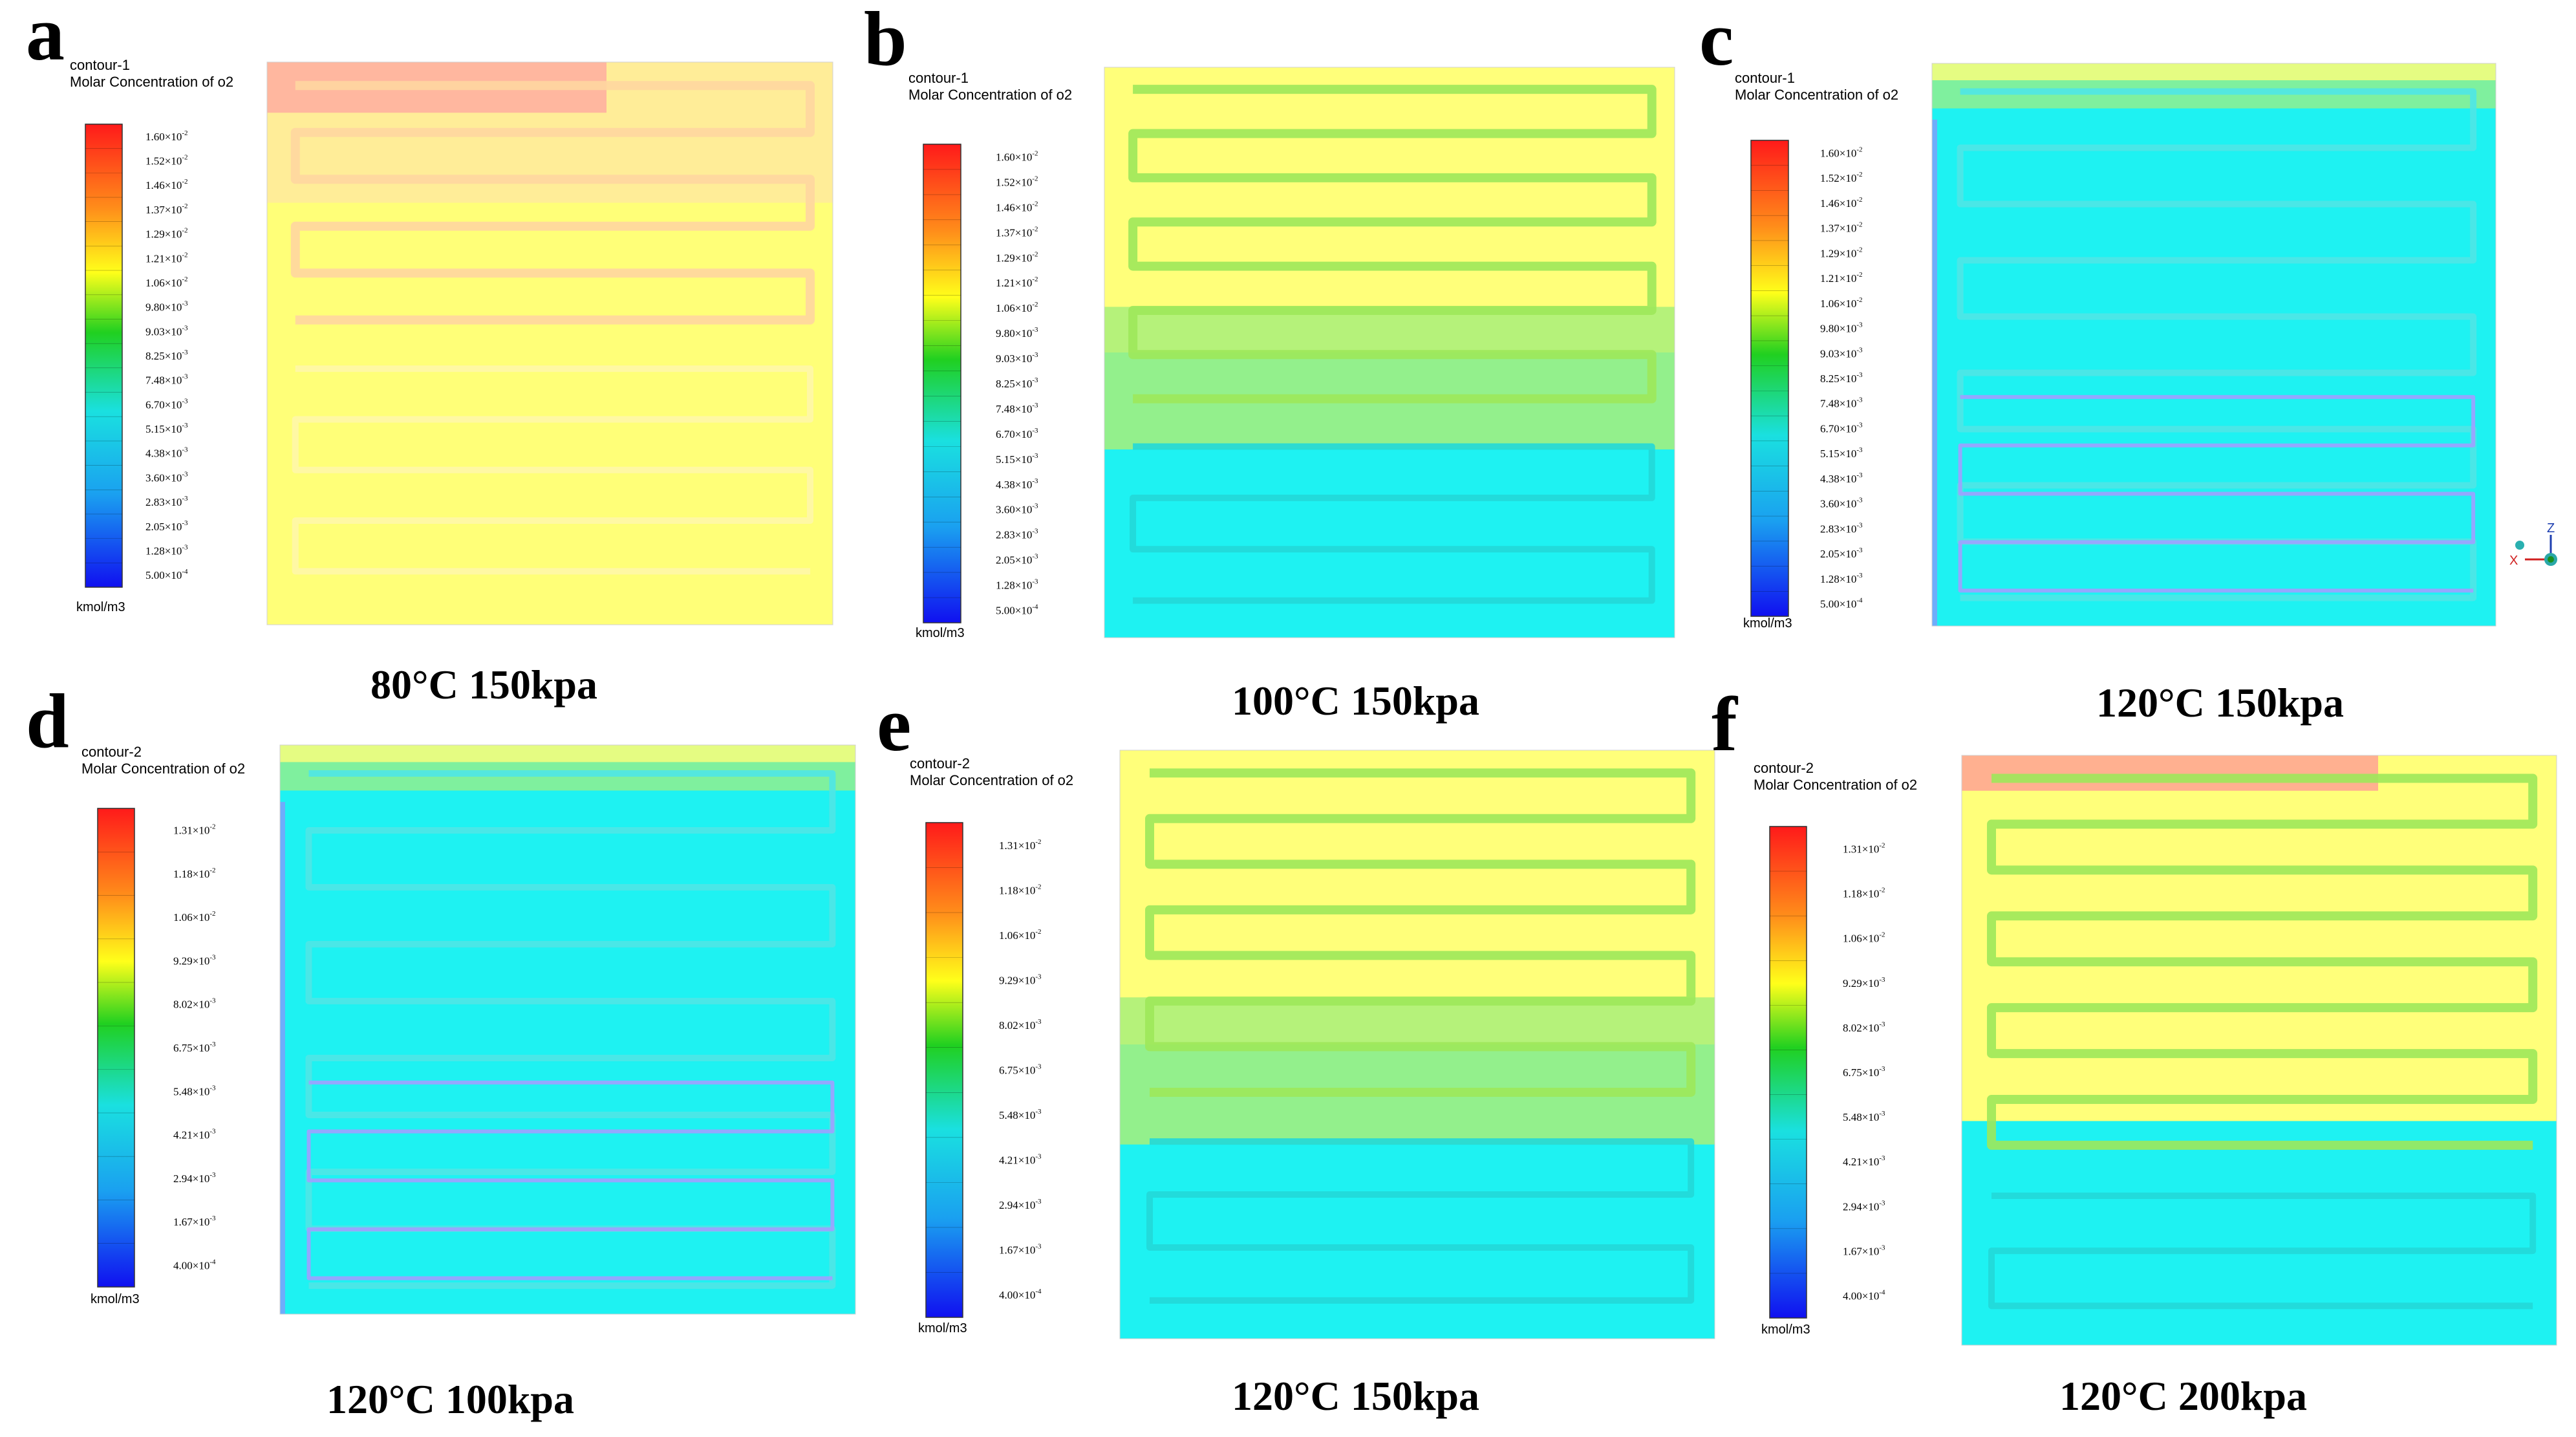  What do you see at coordinates (1355, 1396) in the screenshot?
I see `panel-caption: 120°C 150kpa` at bounding box center [1355, 1396].